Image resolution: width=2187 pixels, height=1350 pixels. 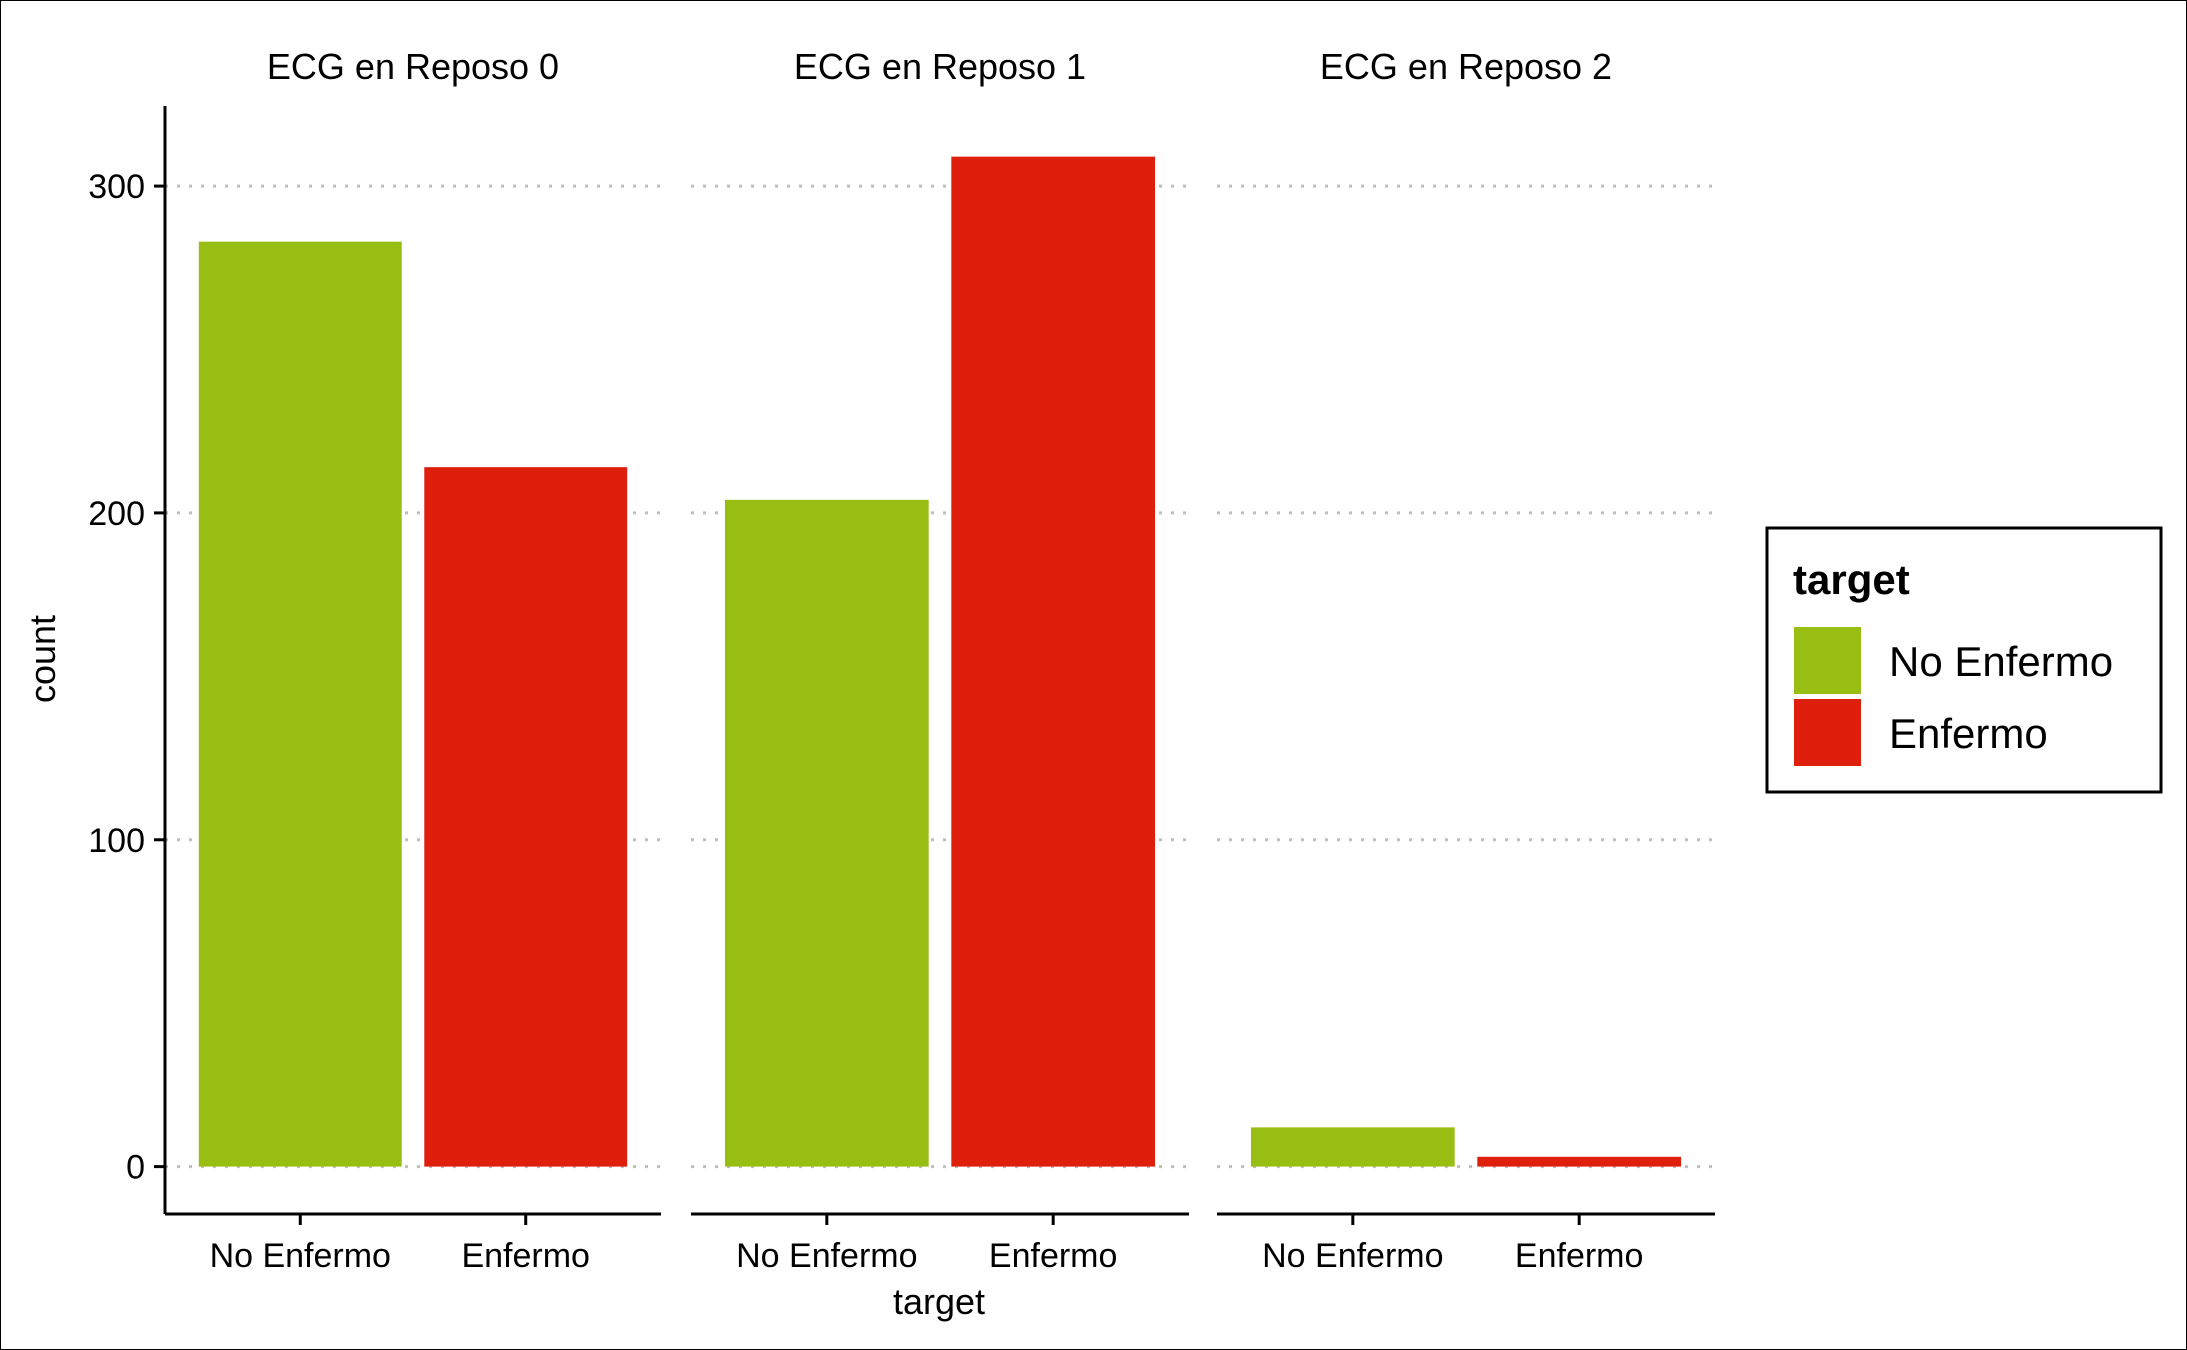 I want to click on strip-title-panel0: ECG en Reposo 0, so click(x=413, y=66).